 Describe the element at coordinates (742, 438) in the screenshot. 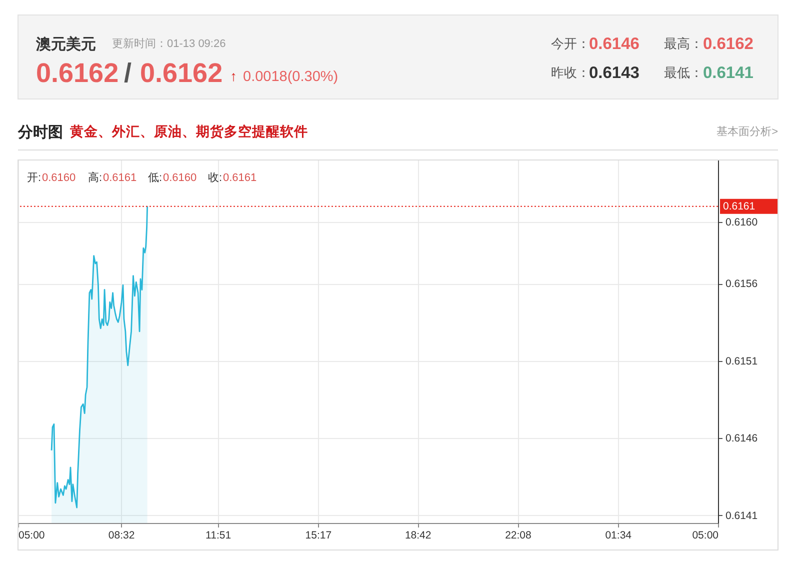

I see `y-tick-label: 0.6146` at that location.